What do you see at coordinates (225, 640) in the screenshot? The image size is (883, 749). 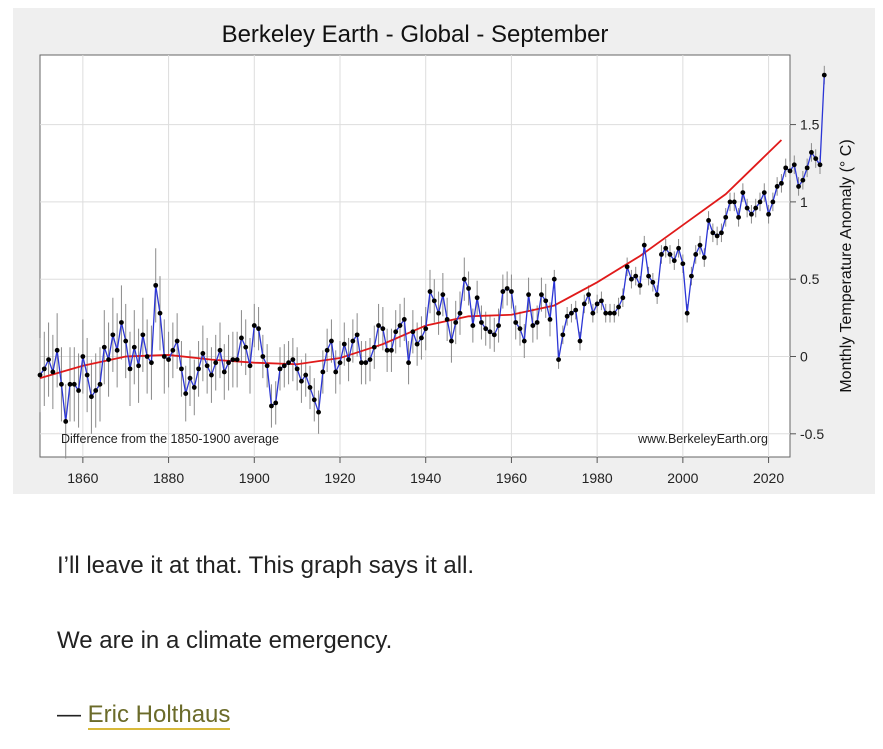 I see `article-paragraph-2: We are in a climate emergency.` at bounding box center [225, 640].